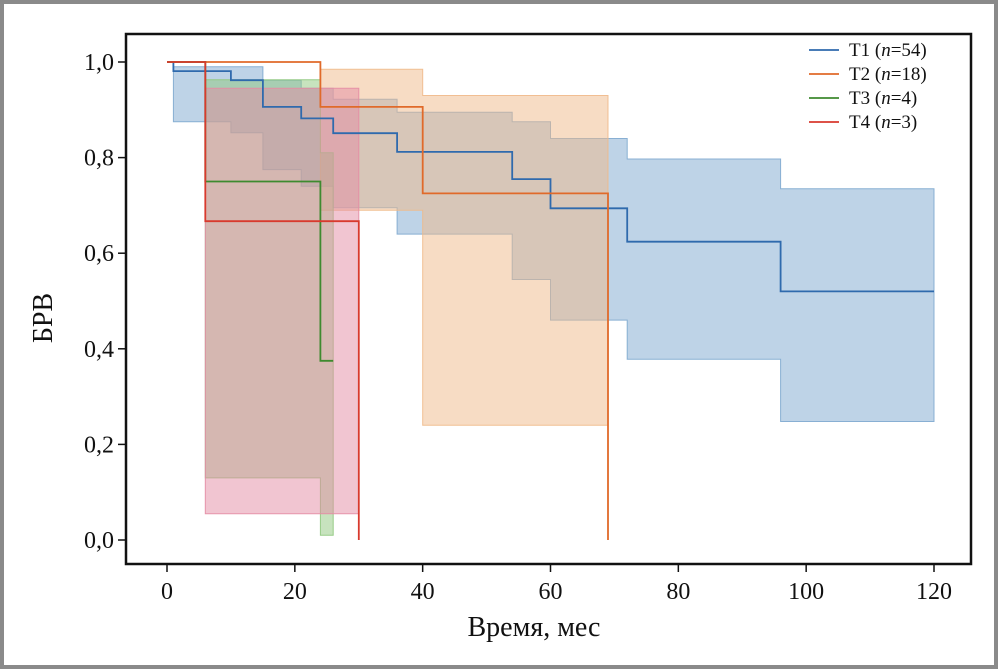  I want to click on y-tick-label: 0,6, so click(99, 254).